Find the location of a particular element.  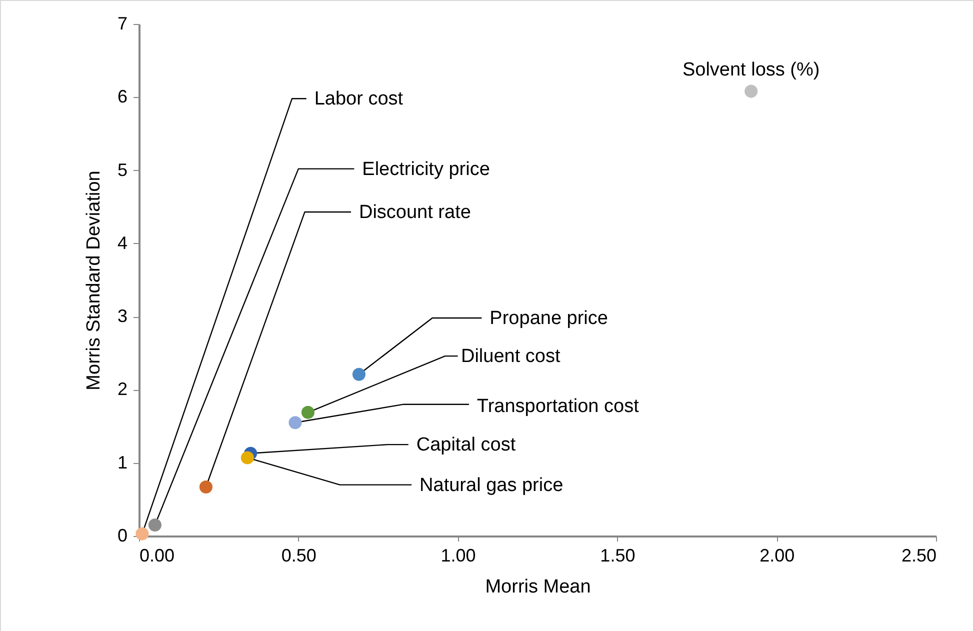

x-tick-label: 0.00 is located at coordinates (157, 556).